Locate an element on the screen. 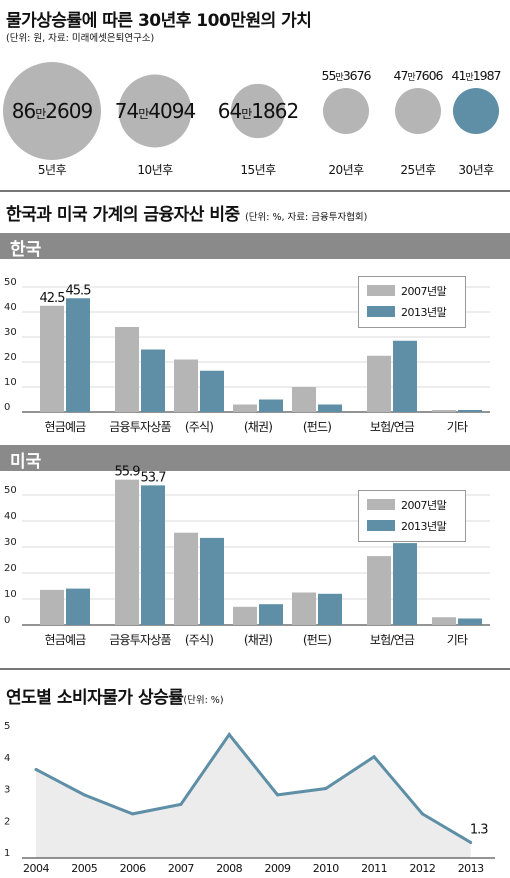 The image size is (510, 878). bubble-period-label: 5년후 is located at coordinates (52, 170).